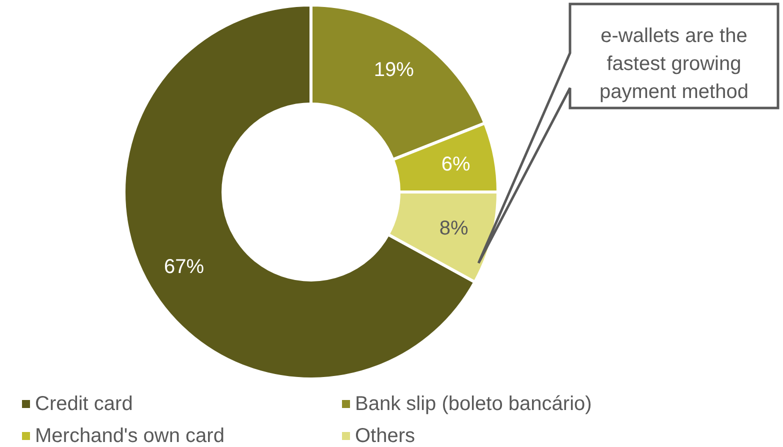 This screenshot has width=783, height=447. Describe the element at coordinates (456, 164) in the screenshot. I see `data-label: 6%` at that location.